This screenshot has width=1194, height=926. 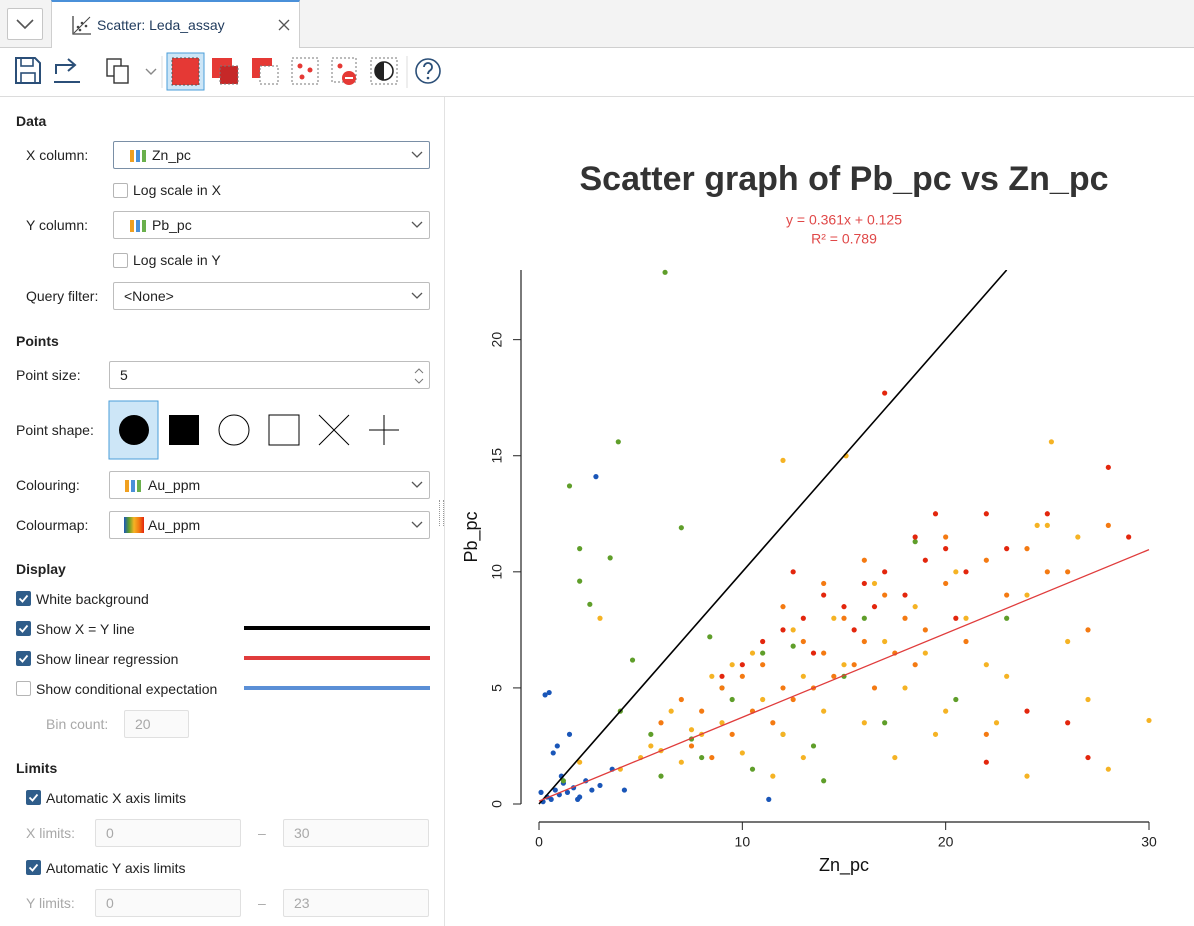 What do you see at coordinates (92, 599) in the screenshot?
I see `checkbox-label: White background` at bounding box center [92, 599].